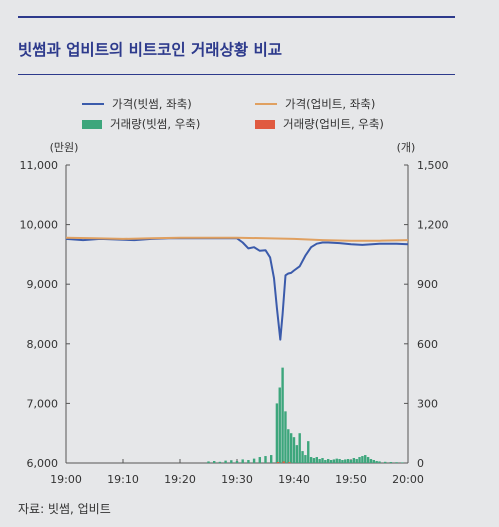 This screenshot has height=527, width=499. I want to click on y-left-tick-label: 11,000, so click(39, 165).